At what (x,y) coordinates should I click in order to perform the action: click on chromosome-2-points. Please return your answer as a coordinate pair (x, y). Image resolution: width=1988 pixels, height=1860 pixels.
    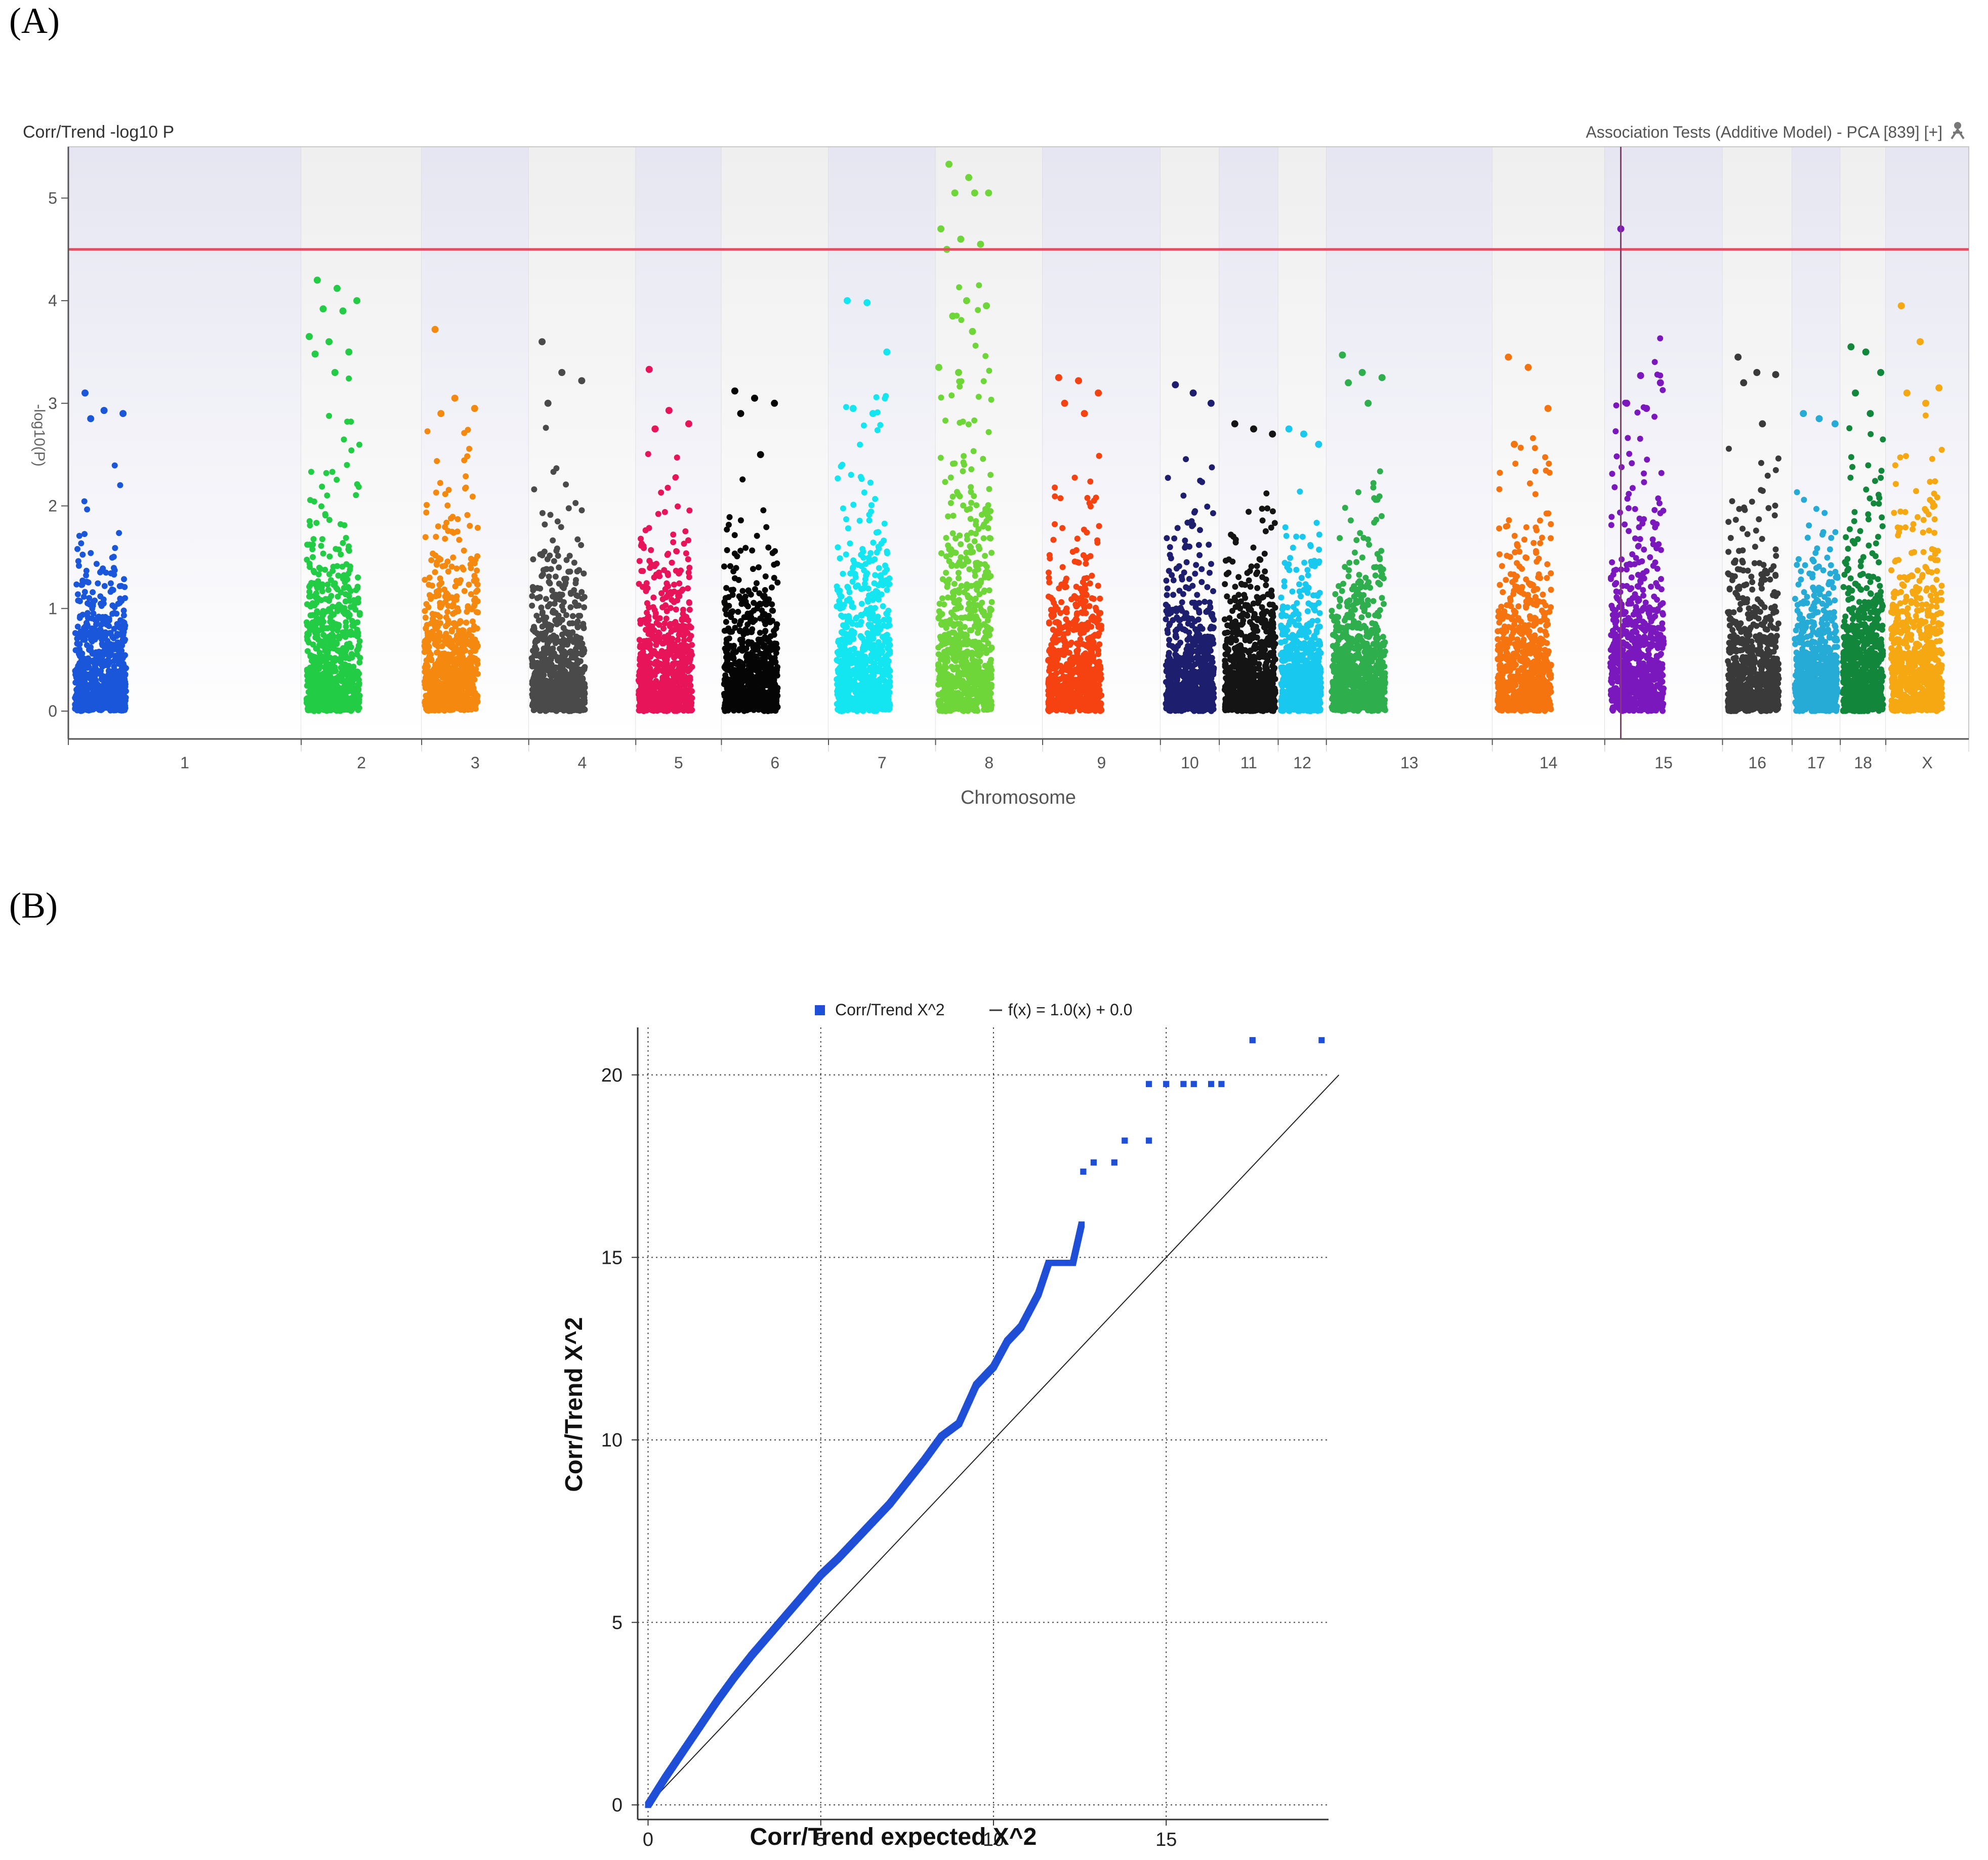
    Looking at the image, I should click on (333, 495).